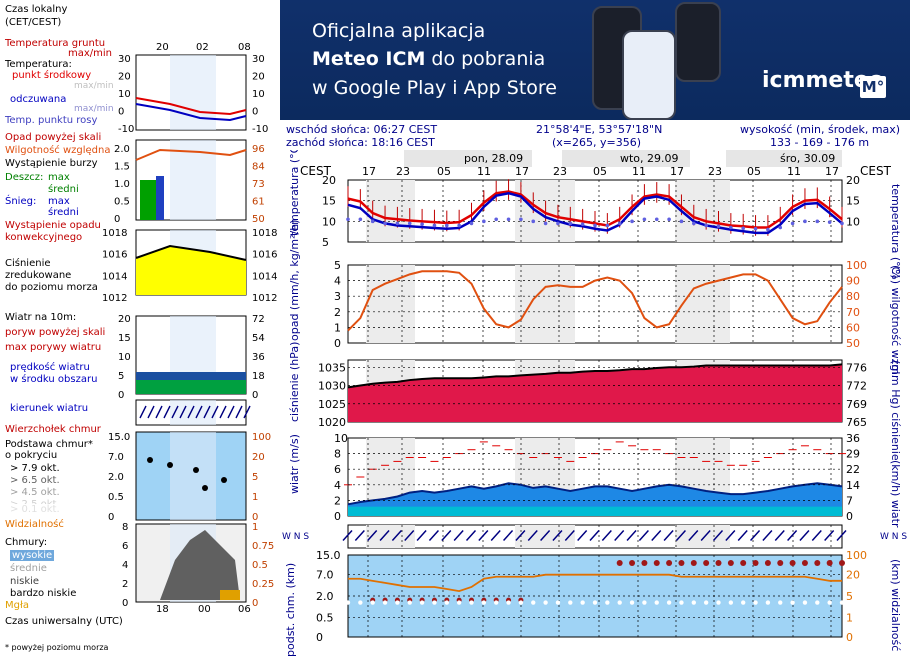 Image resolution: width=910 pixels, height=660 pixels. I want to click on bottom-hour-3: 06, so click(244, 609).